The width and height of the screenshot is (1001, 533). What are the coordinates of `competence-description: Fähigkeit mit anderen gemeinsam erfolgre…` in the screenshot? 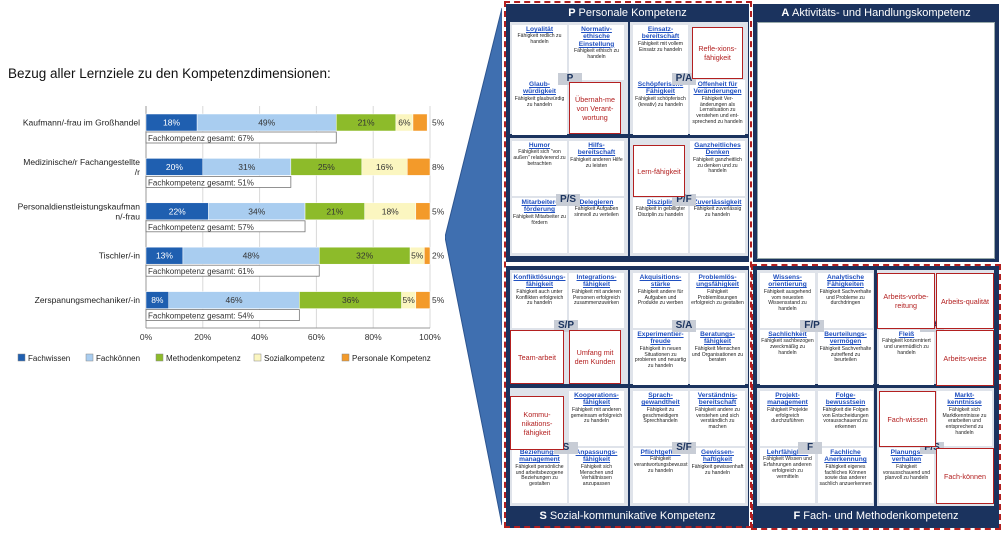 It's located at (596, 415).